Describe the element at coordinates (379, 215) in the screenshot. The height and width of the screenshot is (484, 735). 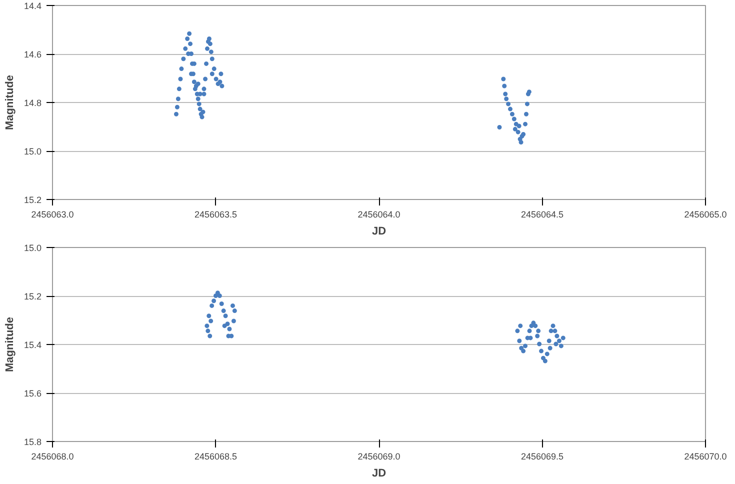
I see `x-tick-label: 2456064.0` at that location.